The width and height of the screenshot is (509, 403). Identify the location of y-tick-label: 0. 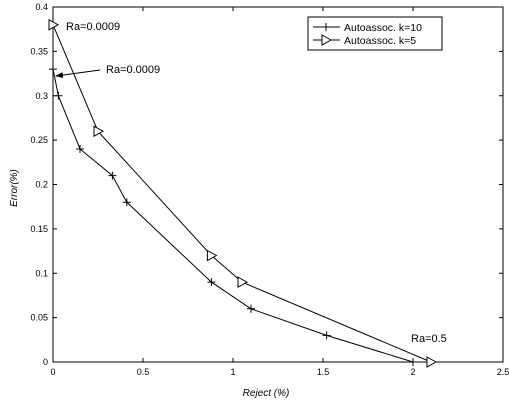
(45, 362).